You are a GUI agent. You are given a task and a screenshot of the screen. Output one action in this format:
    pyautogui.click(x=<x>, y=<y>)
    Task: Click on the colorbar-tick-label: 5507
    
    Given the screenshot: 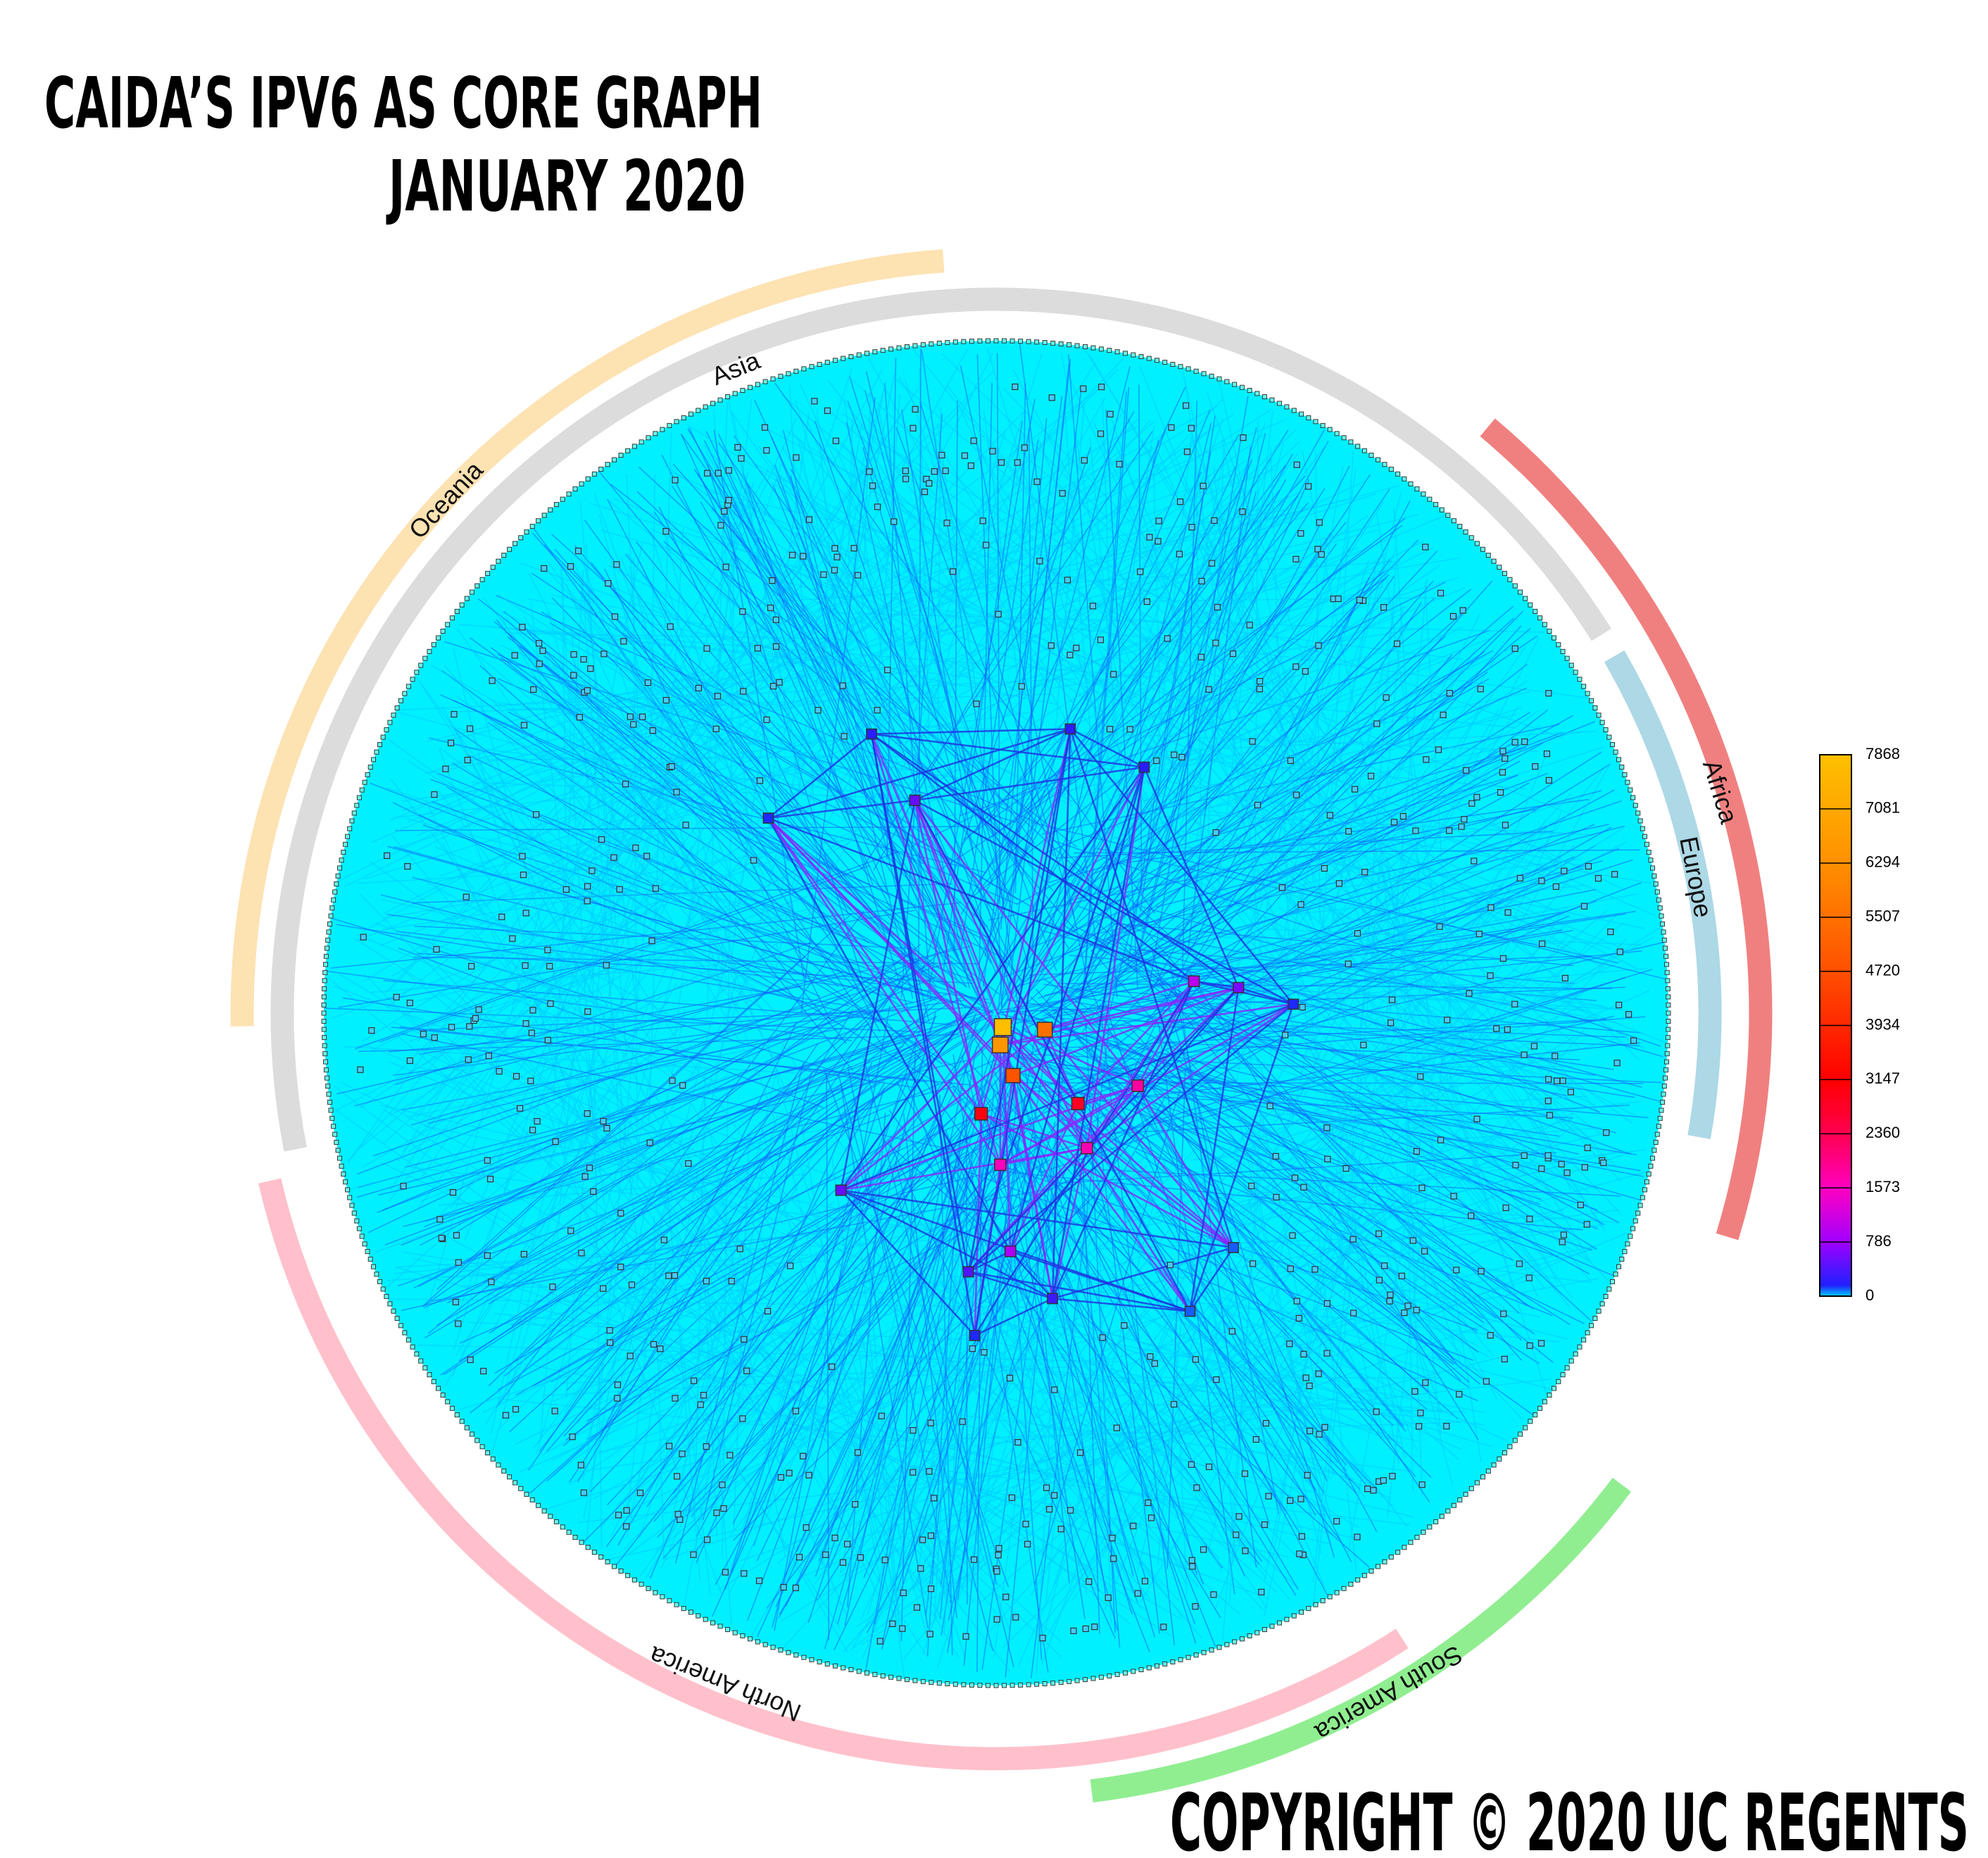 What is the action you would take?
    pyautogui.click(x=1883, y=917)
    